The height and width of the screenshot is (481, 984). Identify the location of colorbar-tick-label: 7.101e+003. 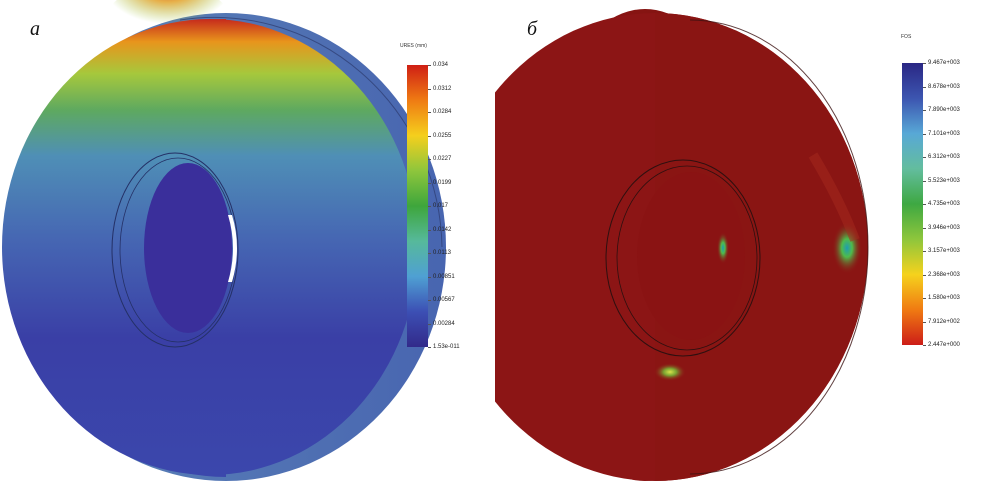
(944, 133).